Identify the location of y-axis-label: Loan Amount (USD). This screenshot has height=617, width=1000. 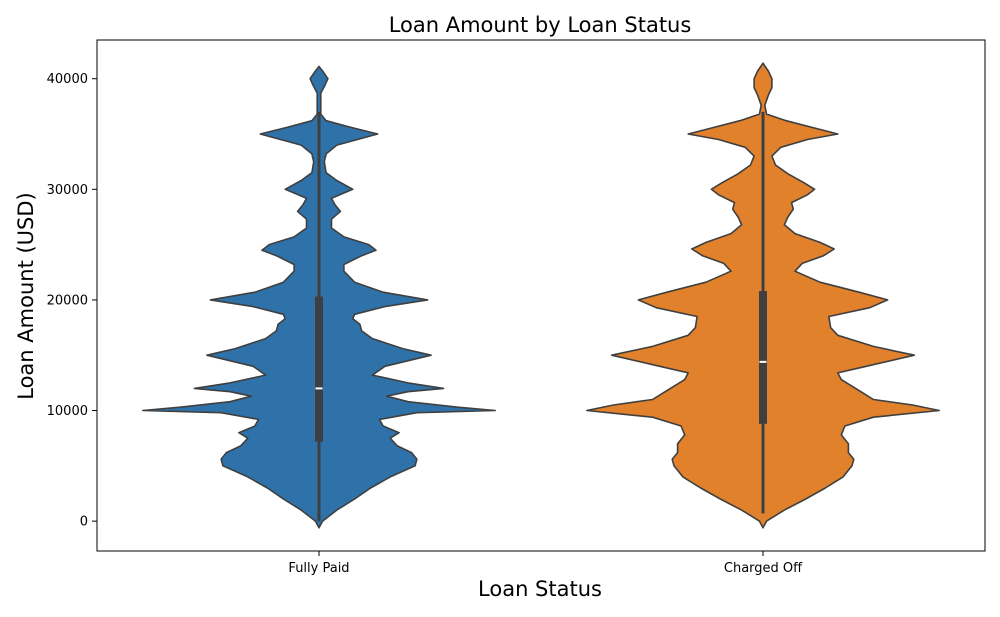
(26, 296).